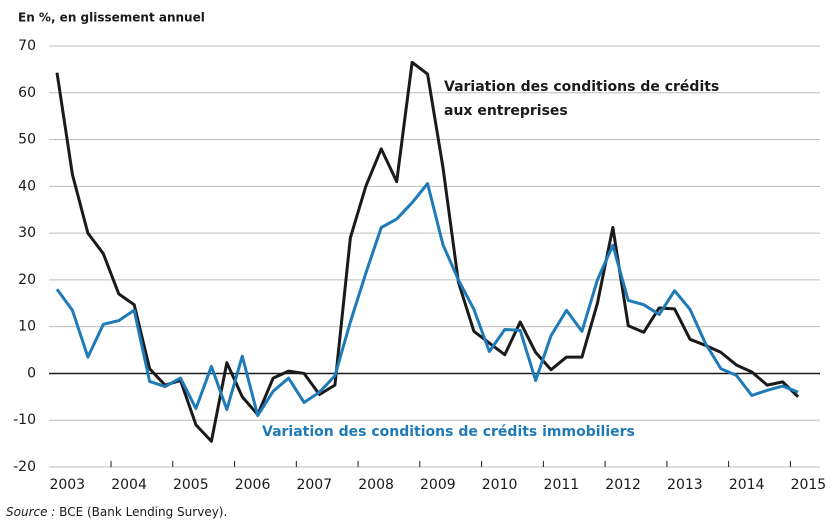  What do you see at coordinates (376, 485) in the screenshot?
I see `x-tick-label: 2008` at bounding box center [376, 485].